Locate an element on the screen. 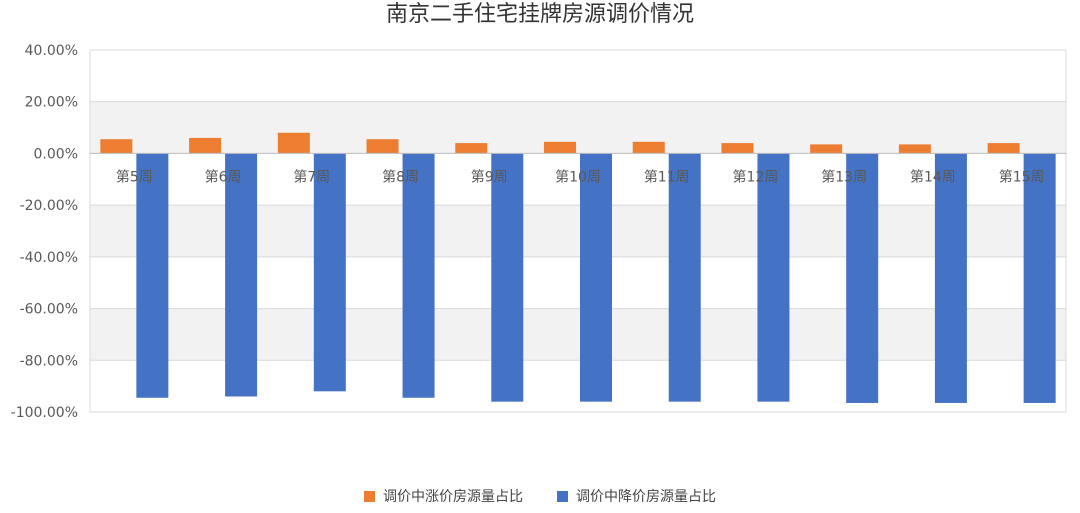 The image size is (1080, 513). x-tick-label: 第10周 is located at coordinates (578, 176).